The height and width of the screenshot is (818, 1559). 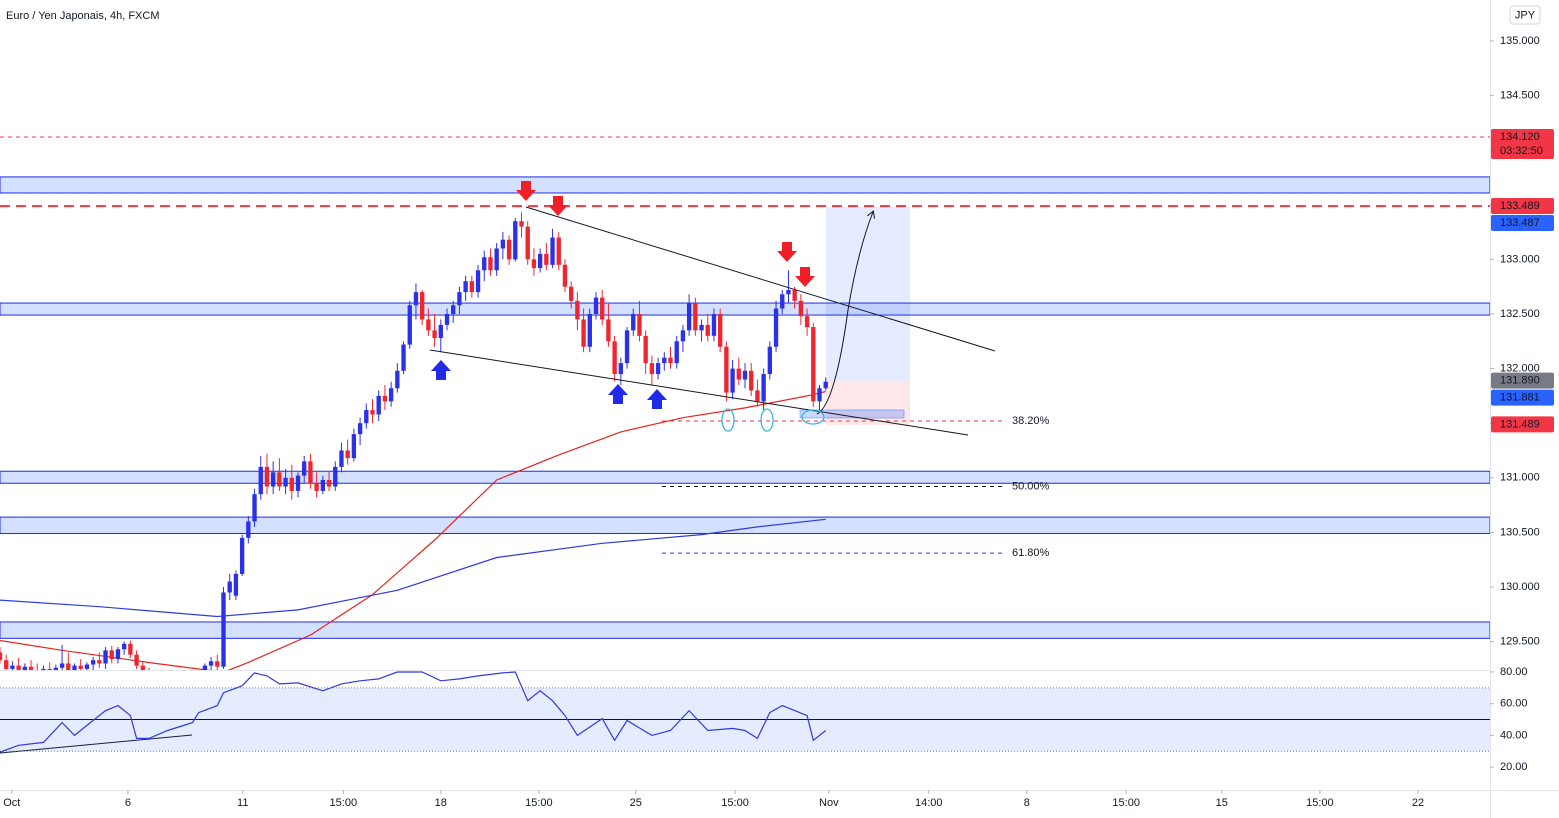 What do you see at coordinates (1514, 767) in the screenshot?
I see `rsi-y-tick-label: 20.00` at bounding box center [1514, 767].